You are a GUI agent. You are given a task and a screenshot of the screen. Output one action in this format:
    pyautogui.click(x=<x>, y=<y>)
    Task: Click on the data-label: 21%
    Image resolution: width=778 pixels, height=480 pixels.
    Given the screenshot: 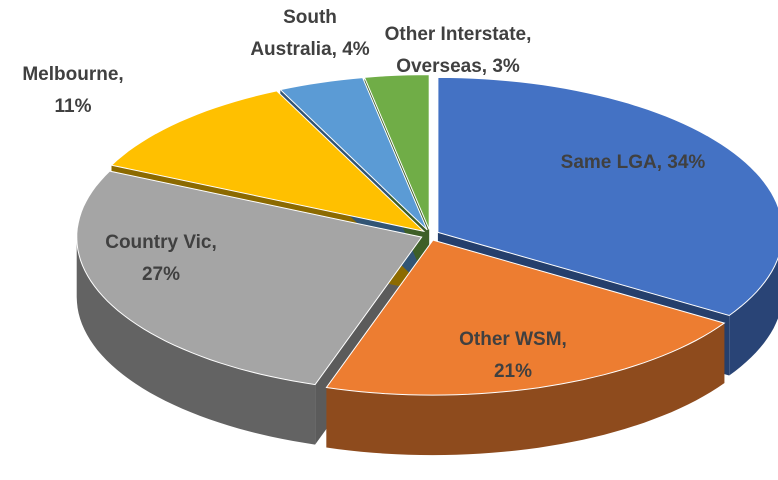 What is the action you would take?
    pyautogui.click(x=513, y=371)
    